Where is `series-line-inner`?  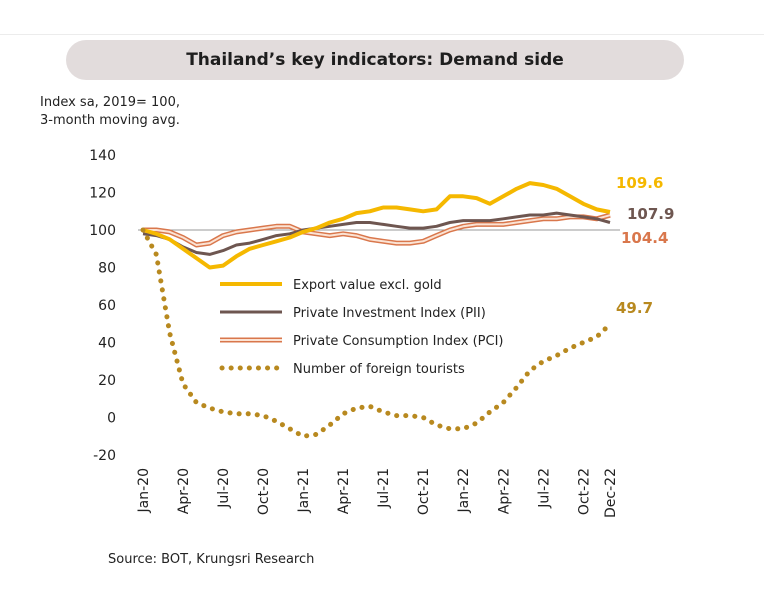 series-line-inner is located at coordinates (377, 230).